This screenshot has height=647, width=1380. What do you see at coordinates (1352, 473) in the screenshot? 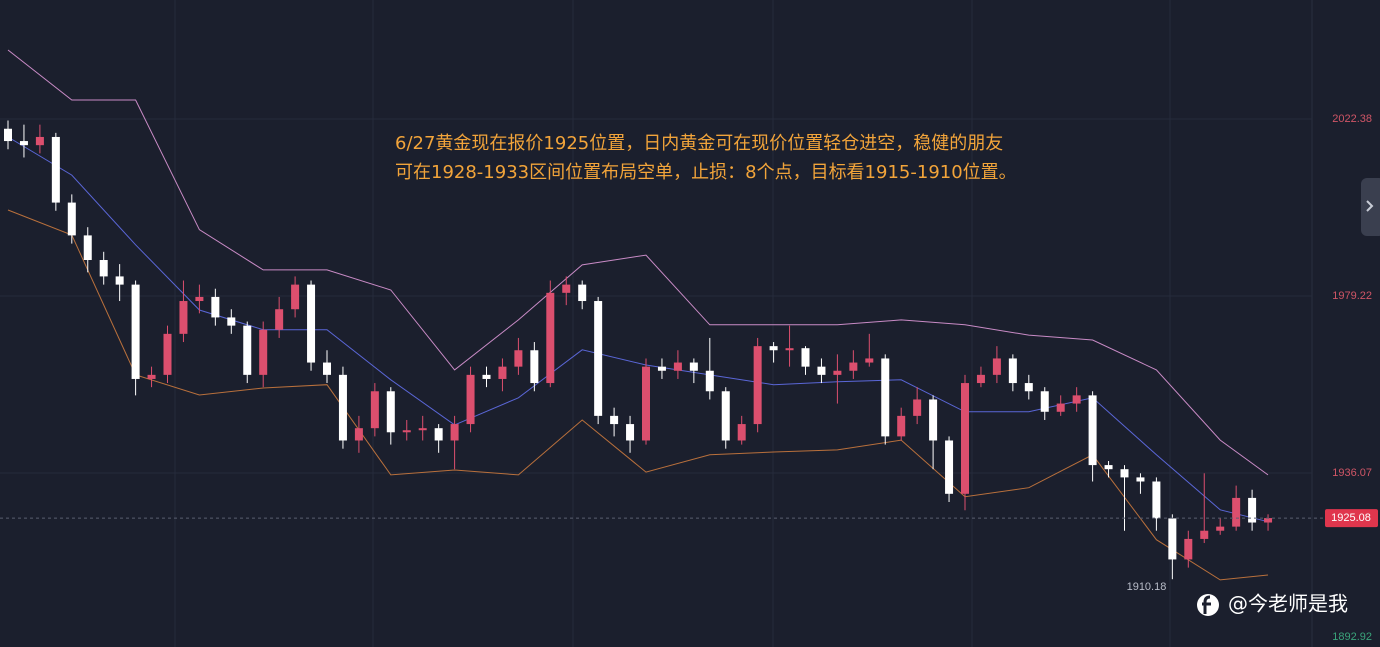
I see `y-tick-label: 1936.07` at bounding box center [1352, 473].